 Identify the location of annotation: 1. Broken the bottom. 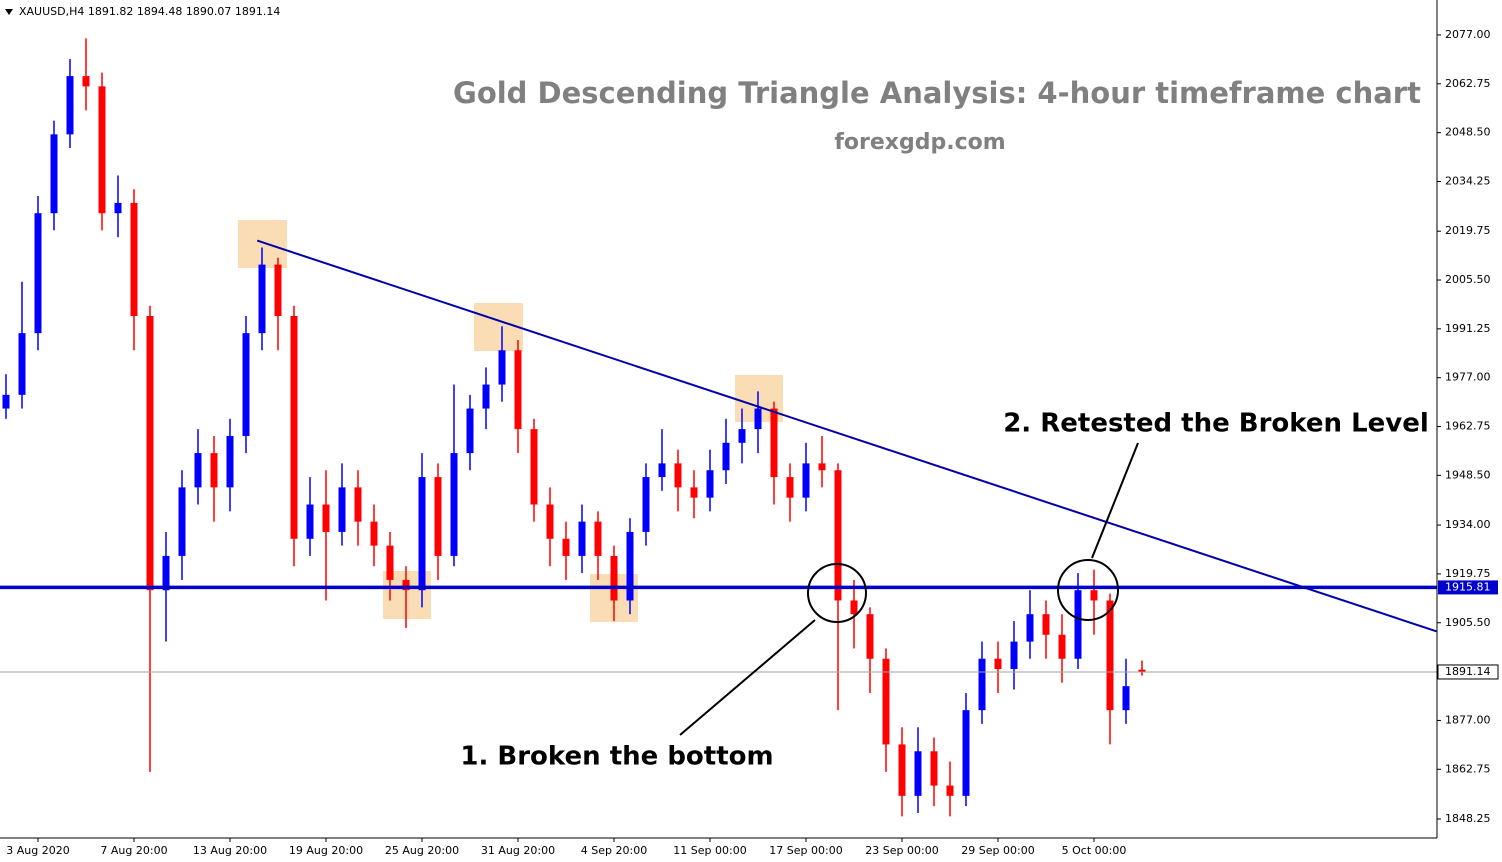
(616, 757).